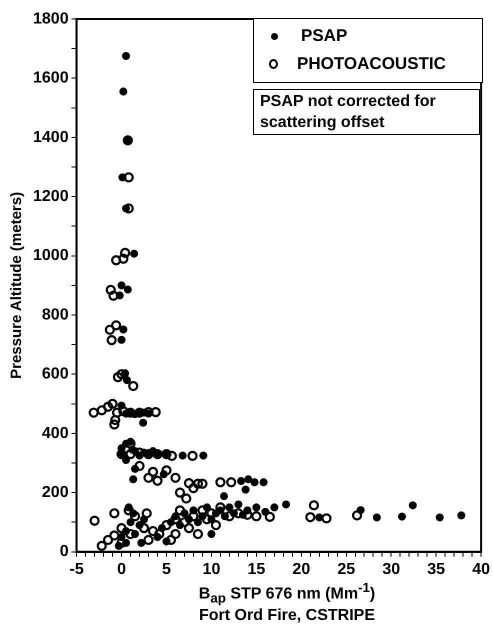  I want to click on x-tick-label: 10, so click(211, 569).